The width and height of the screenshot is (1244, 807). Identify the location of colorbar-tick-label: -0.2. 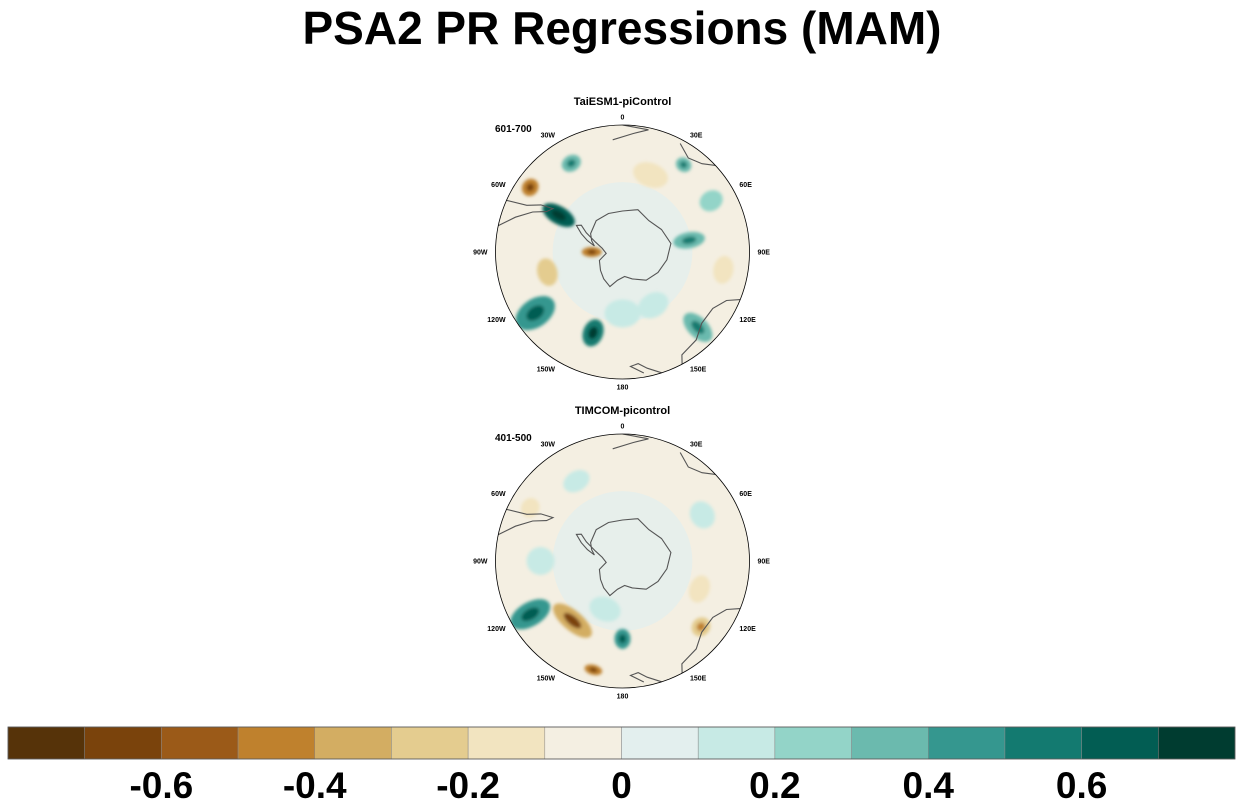
(468, 785).